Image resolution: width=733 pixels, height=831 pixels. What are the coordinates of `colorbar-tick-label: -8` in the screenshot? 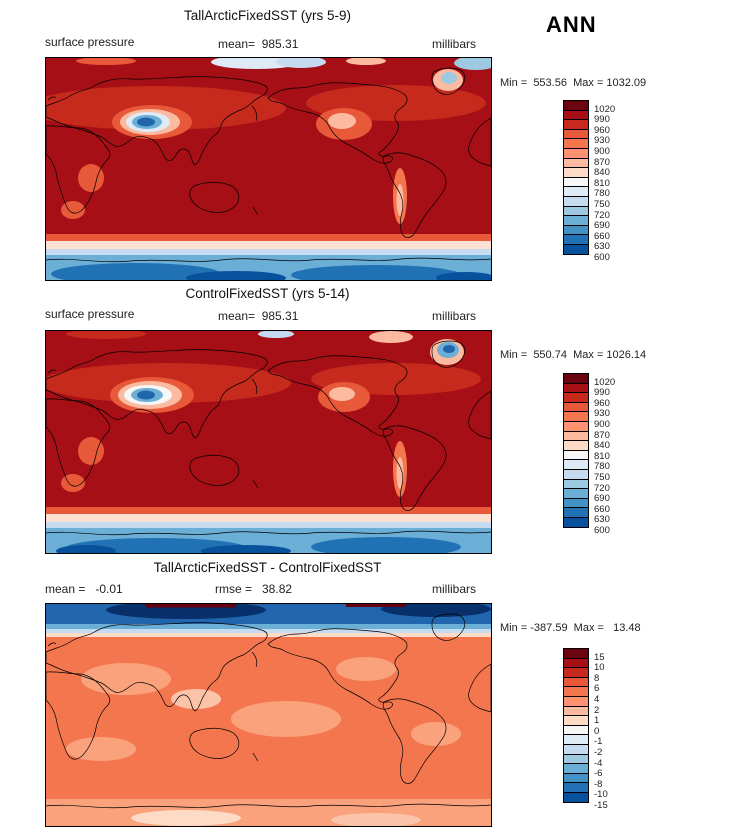 It's located at (598, 784).